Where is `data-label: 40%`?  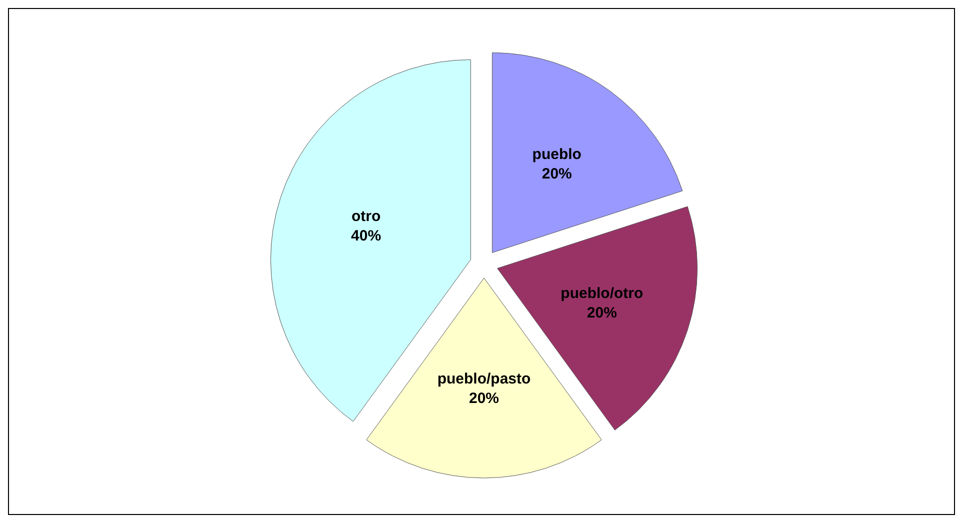
data-label: 40% is located at coordinates (366, 236).